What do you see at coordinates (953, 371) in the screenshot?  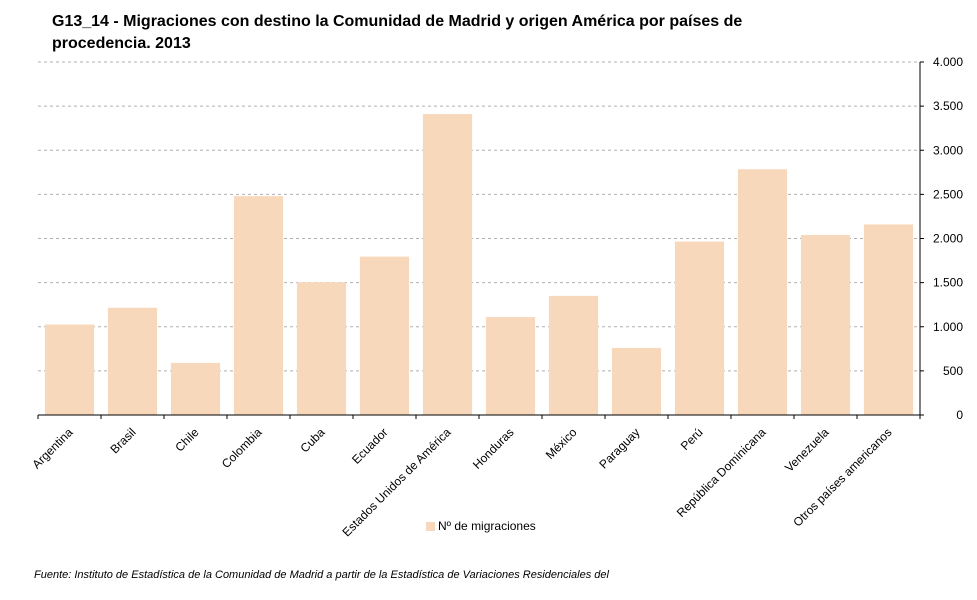 I see `y-tick-label: 500` at bounding box center [953, 371].